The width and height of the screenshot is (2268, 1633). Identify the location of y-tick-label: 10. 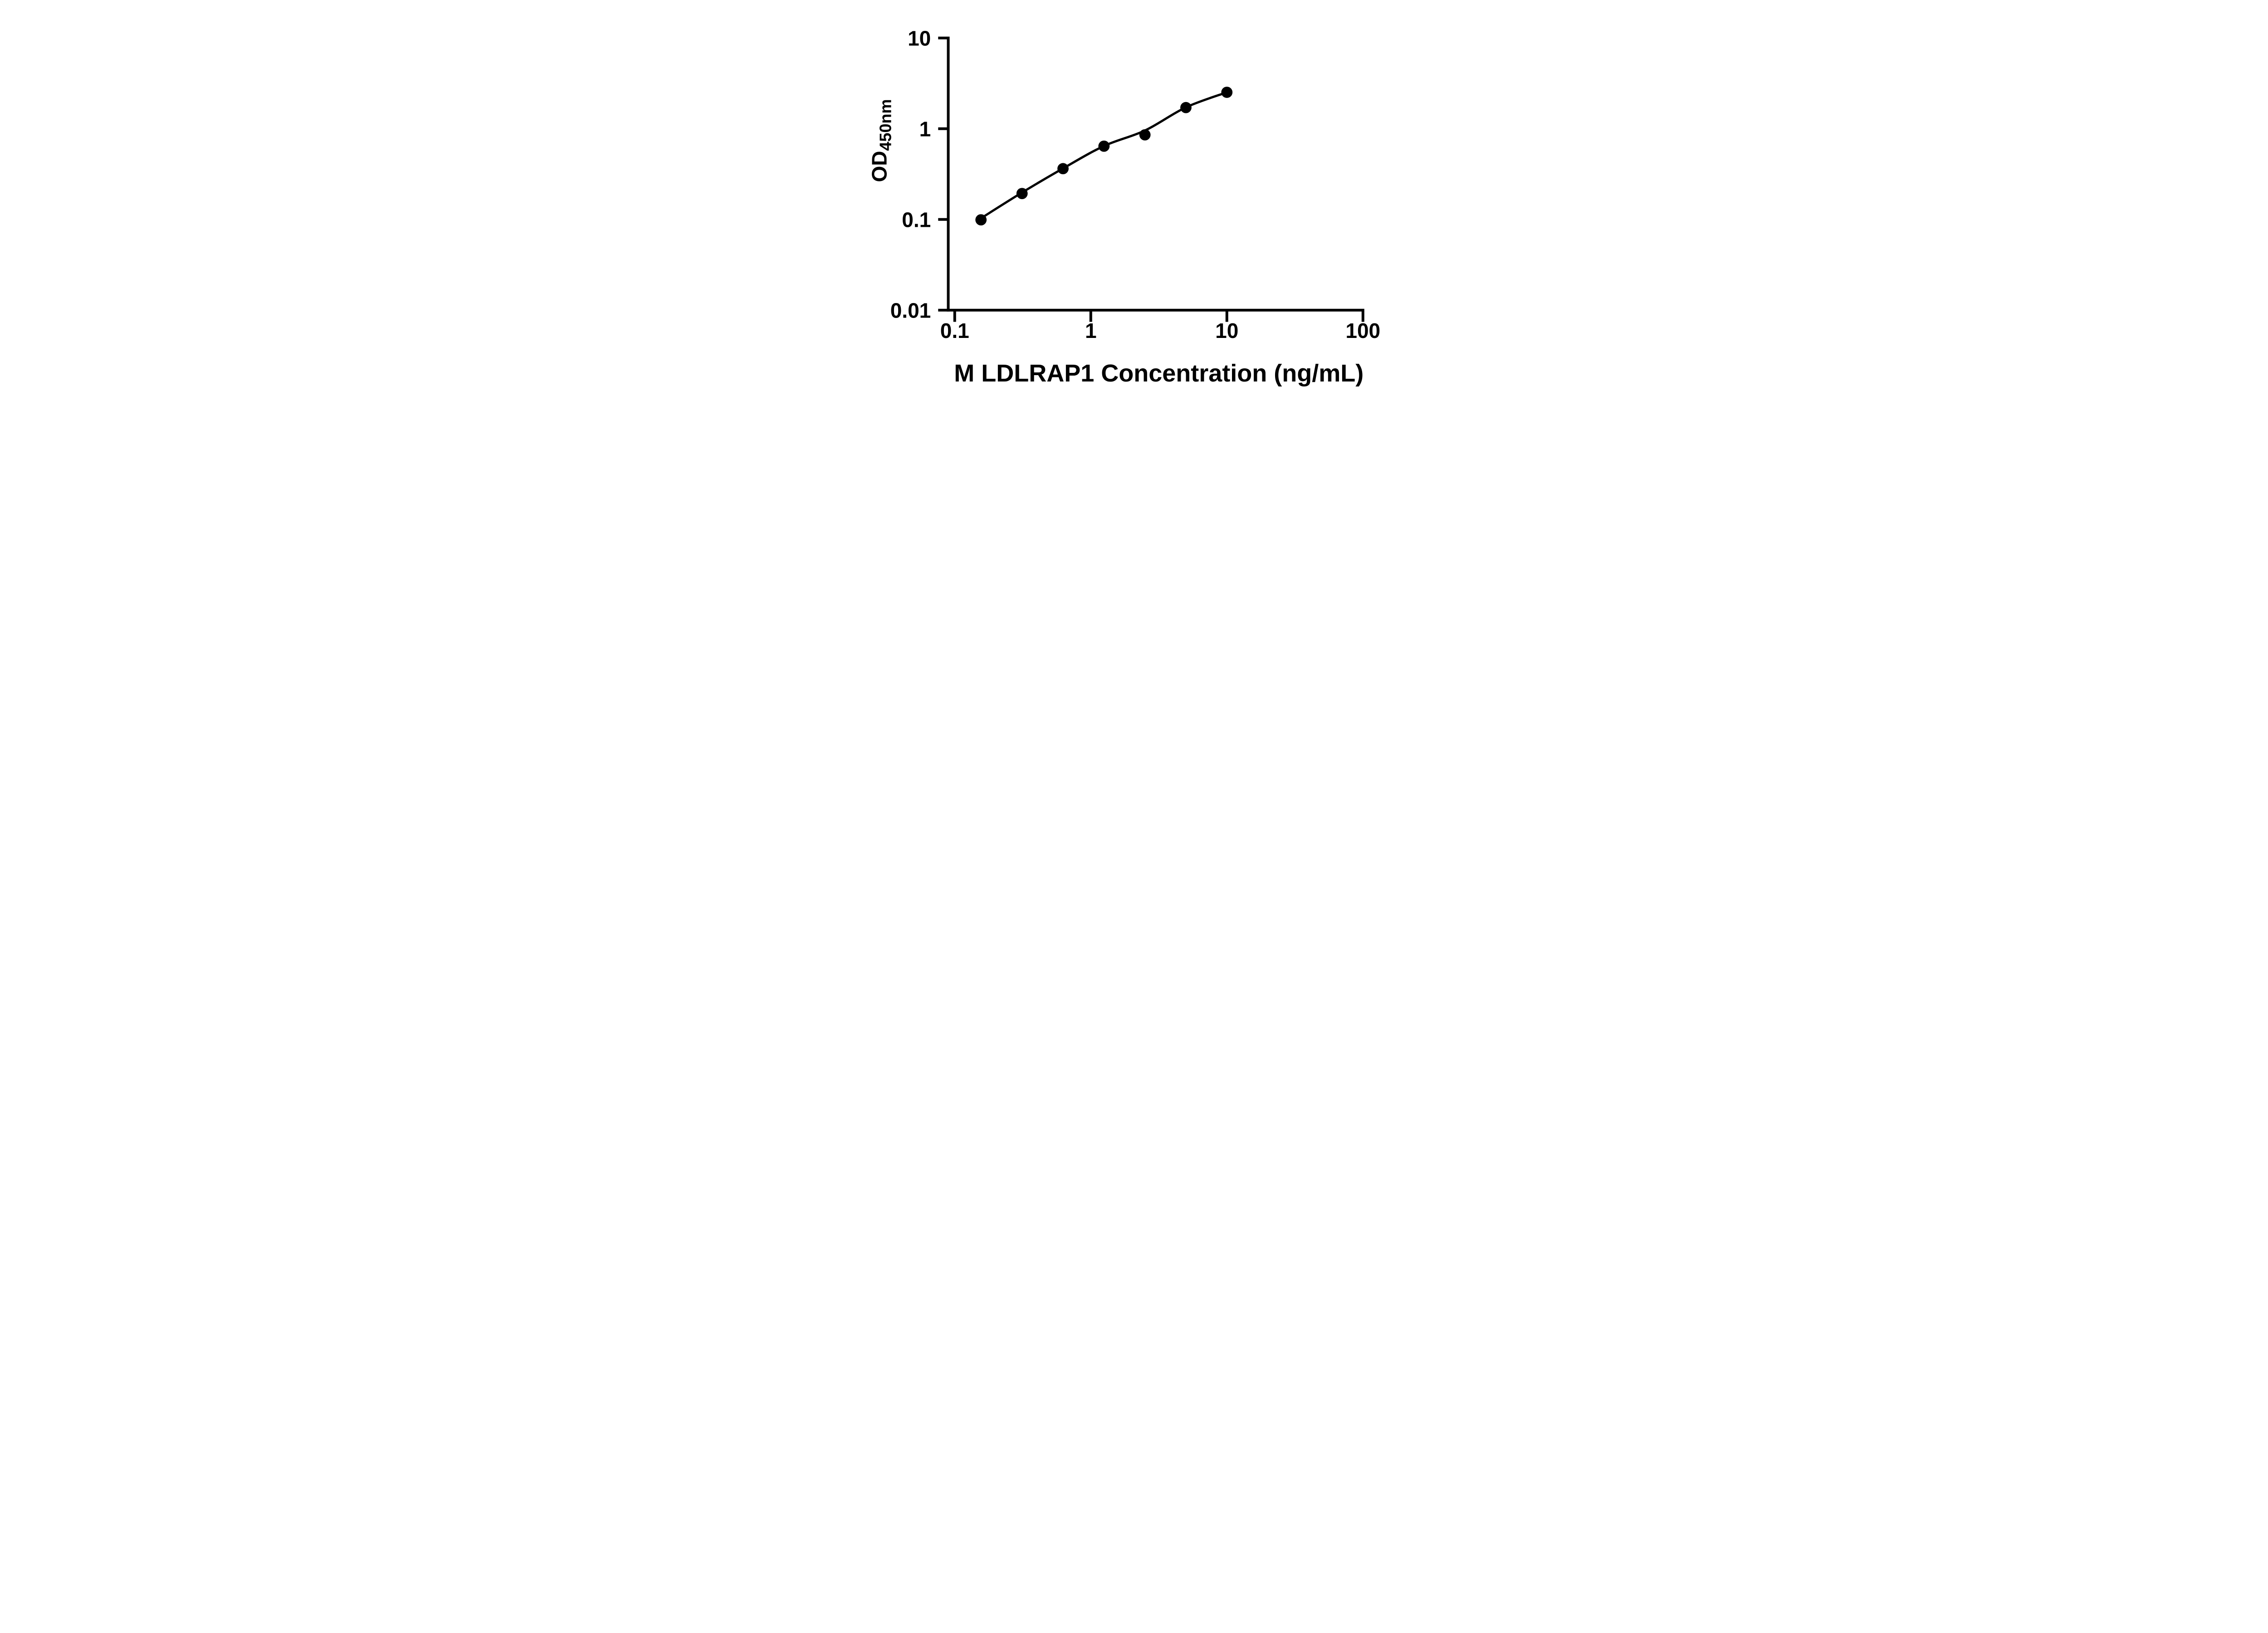
(920, 38).